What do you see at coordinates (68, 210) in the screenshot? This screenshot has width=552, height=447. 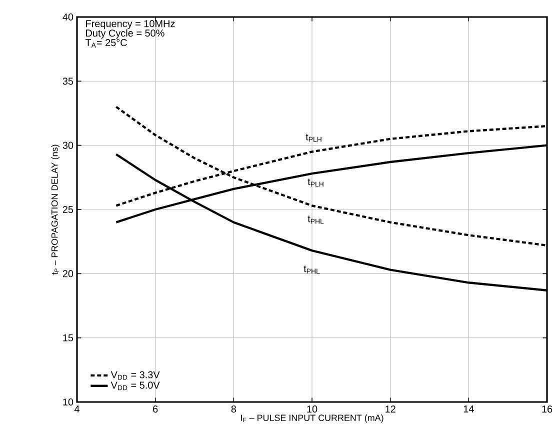 I see `y-tick-label: 25` at bounding box center [68, 210].